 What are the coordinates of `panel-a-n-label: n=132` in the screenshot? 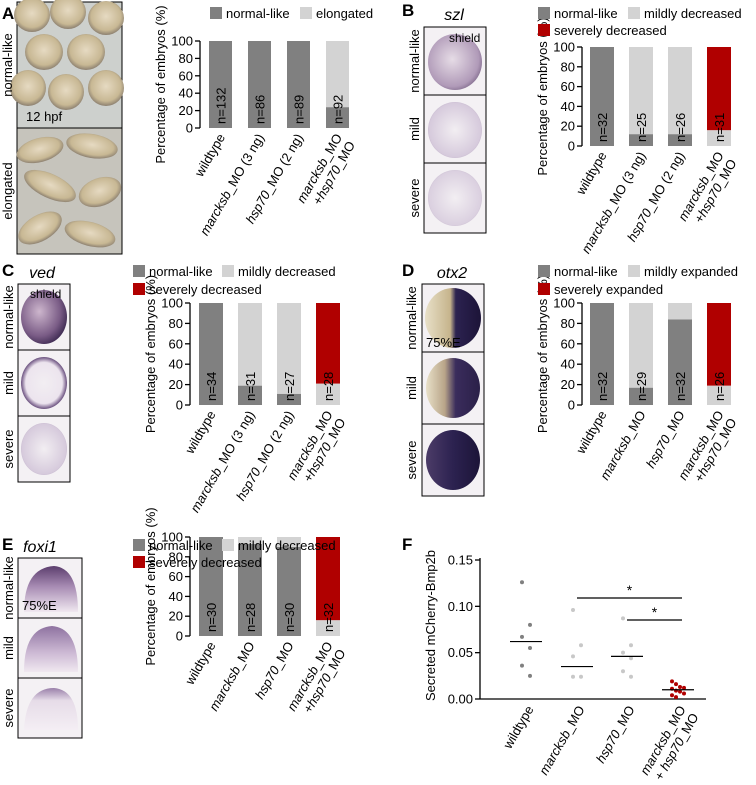 It's located at (221, 105).